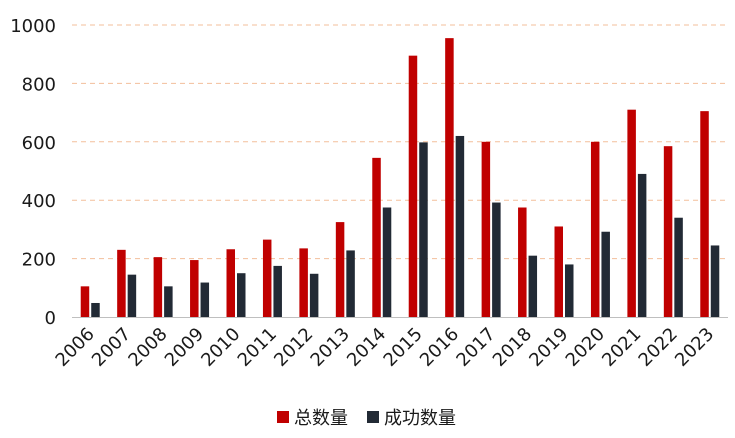 The width and height of the screenshot is (735, 438). I want to click on x-tick-label: 2013, so click(330, 347).